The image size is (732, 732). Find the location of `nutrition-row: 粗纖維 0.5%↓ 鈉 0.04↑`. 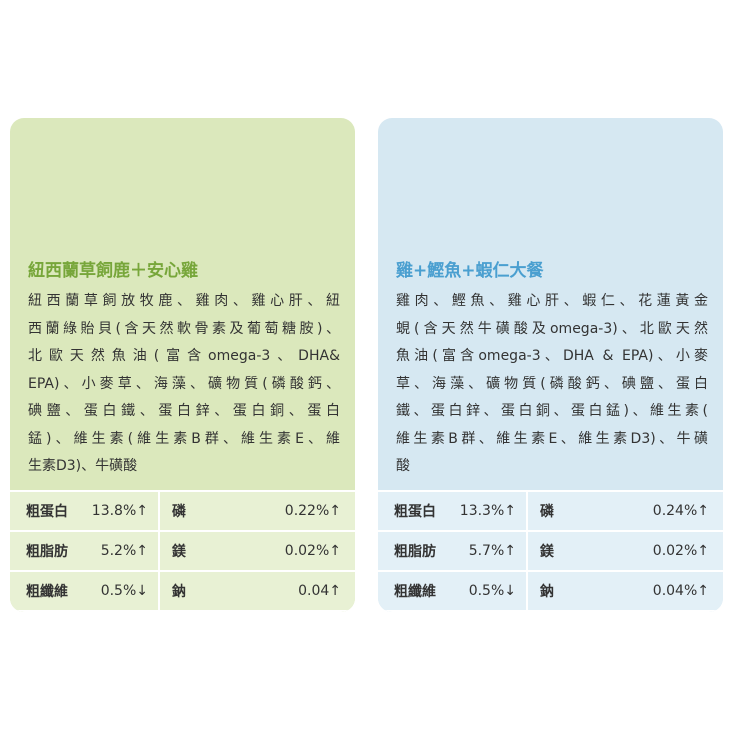

nutrition-row: 粗纖維 0.5%↓ 鈉 0.04↑ is located at coordinates (182, 590).